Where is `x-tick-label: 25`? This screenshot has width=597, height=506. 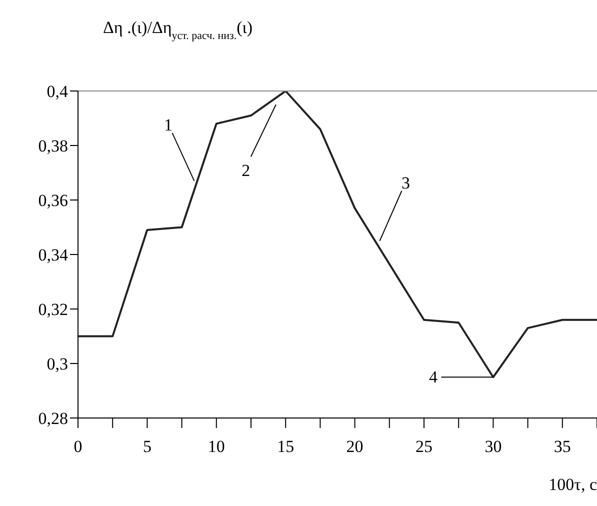
x-tick-label: 25 is located at coordinates (424, 446).